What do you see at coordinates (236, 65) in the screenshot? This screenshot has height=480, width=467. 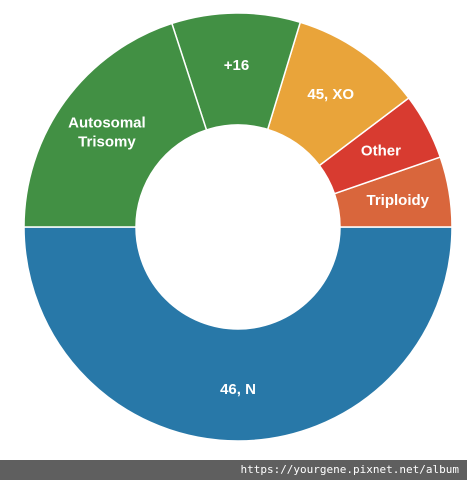 I see `slice-label-16: +16` at bounding box center [236, 65].